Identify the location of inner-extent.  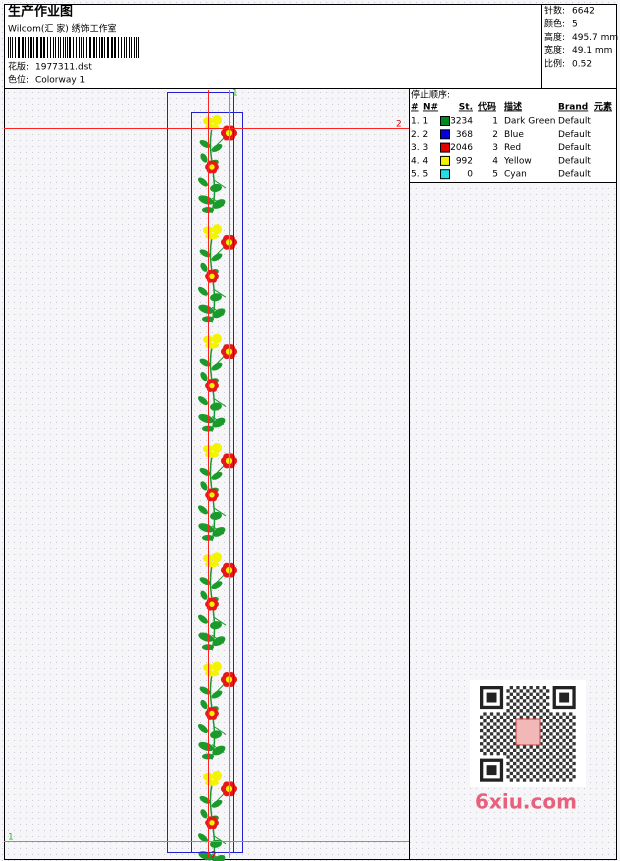
(217, 482).